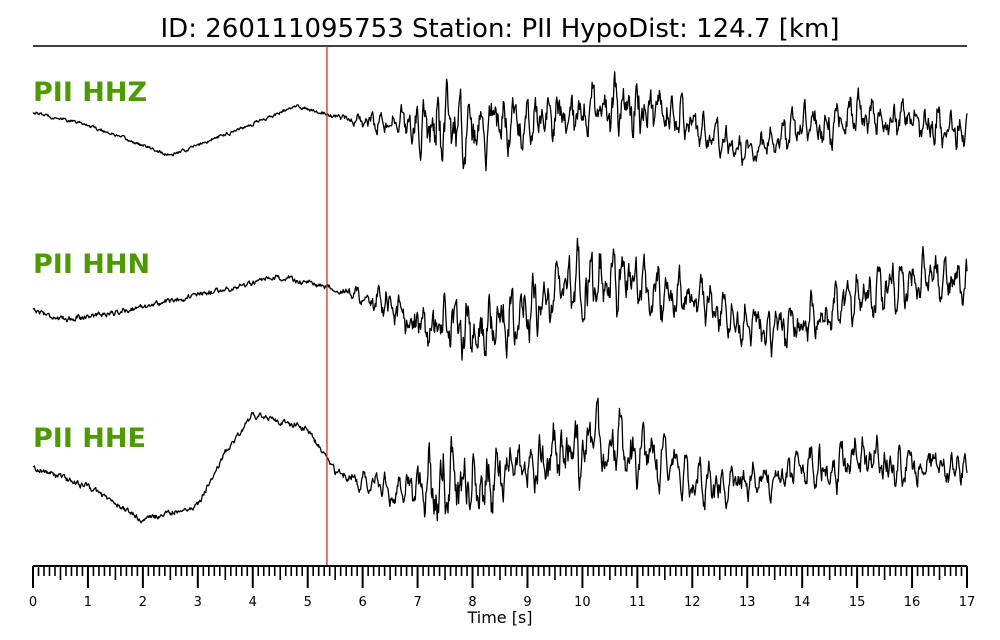 Image resolution: width=1000 pixels, height=640 pixels. I want to click on x-tick-label: 0, so click(33, 602).